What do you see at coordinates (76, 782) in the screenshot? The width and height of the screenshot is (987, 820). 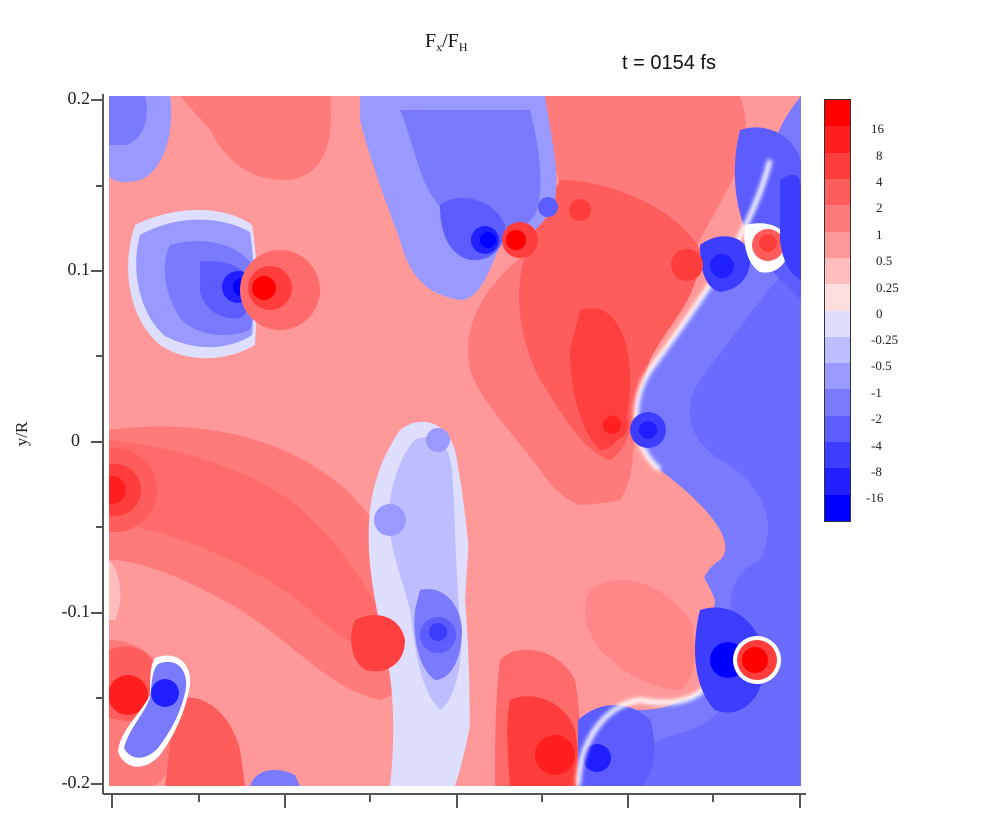 I see `y-tick-label: -0.2` at bounding box center [76, 782].